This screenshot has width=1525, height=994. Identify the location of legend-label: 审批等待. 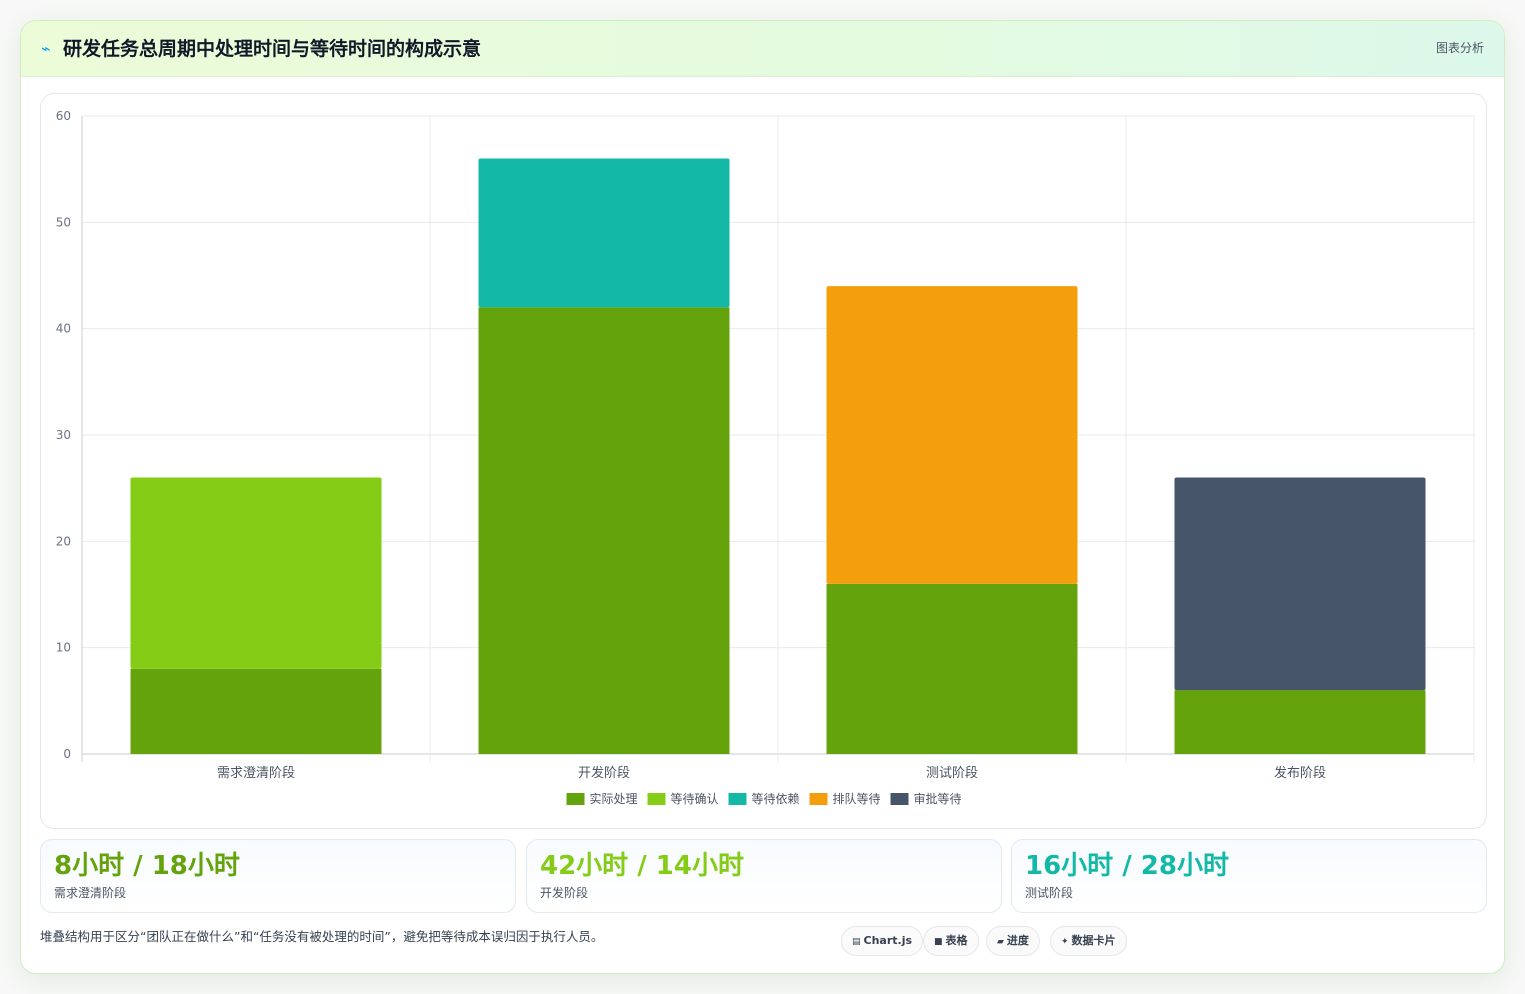
(938, 798).